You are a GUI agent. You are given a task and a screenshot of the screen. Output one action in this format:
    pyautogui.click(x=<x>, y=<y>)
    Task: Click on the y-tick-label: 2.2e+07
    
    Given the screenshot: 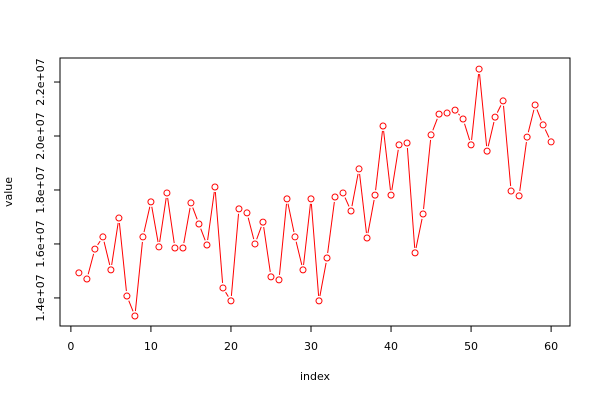 What is the action you would take?
    pyautogui.click(x=40, y=81)
    